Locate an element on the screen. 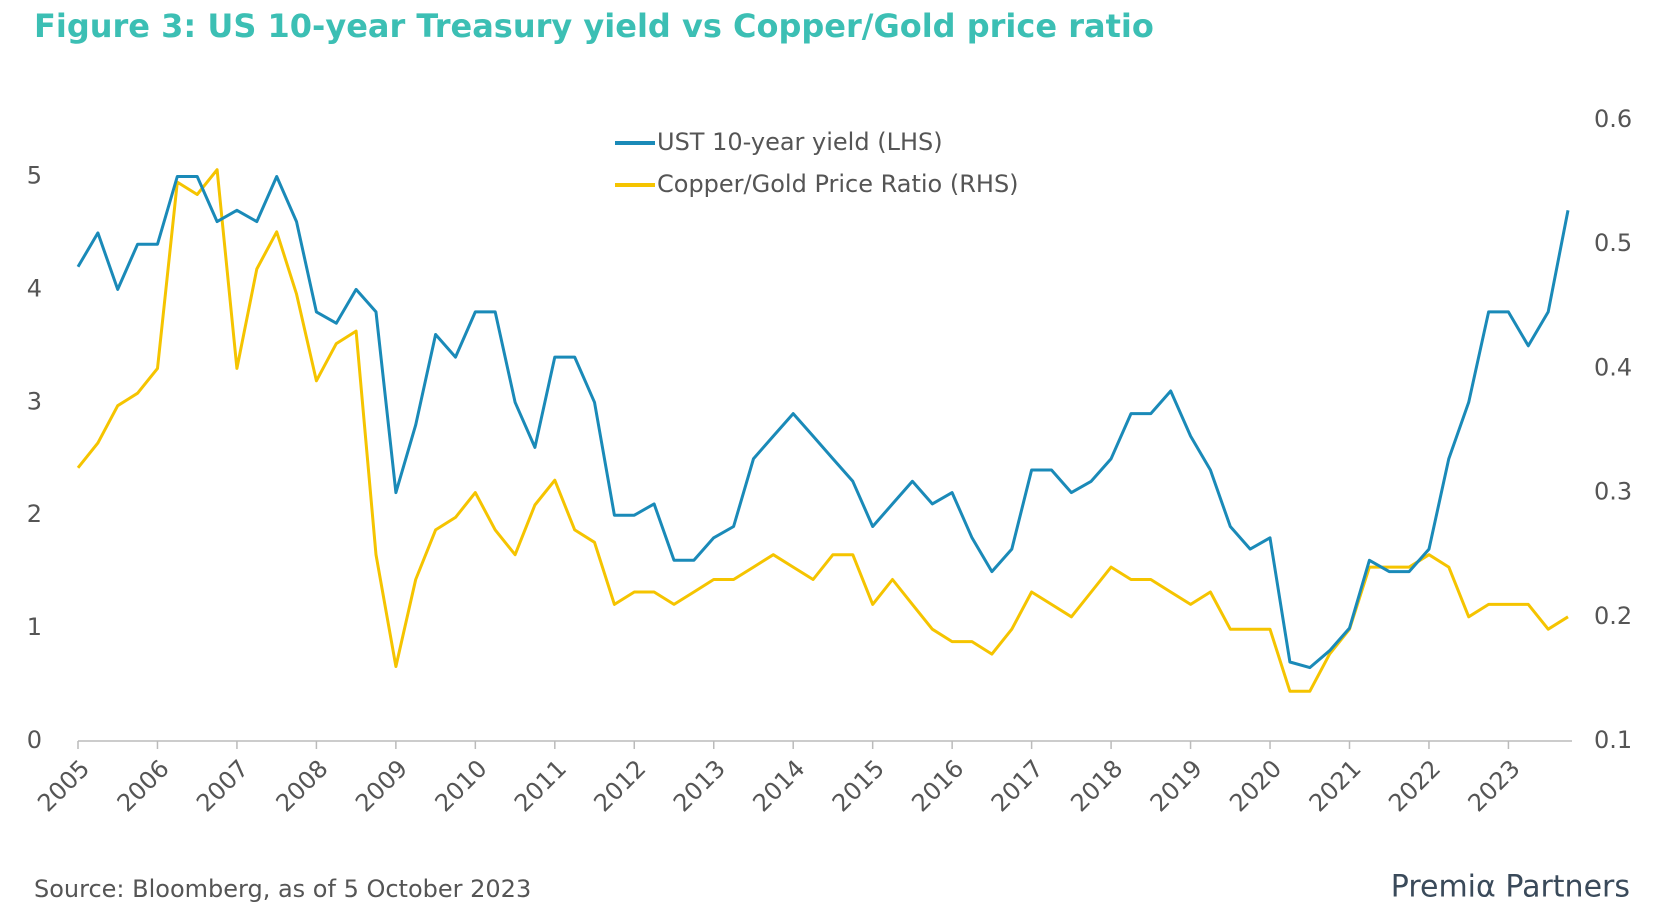 This screenshot has width=1660, height=910. x-tick-label: 2008 is located at coordinates (302, 785).